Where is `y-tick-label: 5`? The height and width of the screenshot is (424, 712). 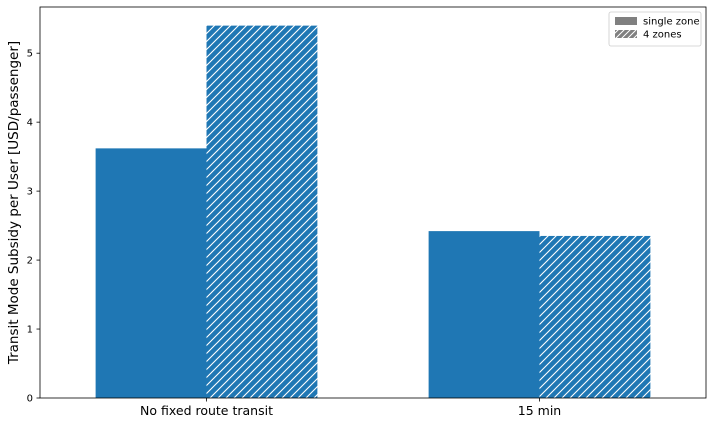 y-tick-label: 5 is located at coordinates (30, 54).